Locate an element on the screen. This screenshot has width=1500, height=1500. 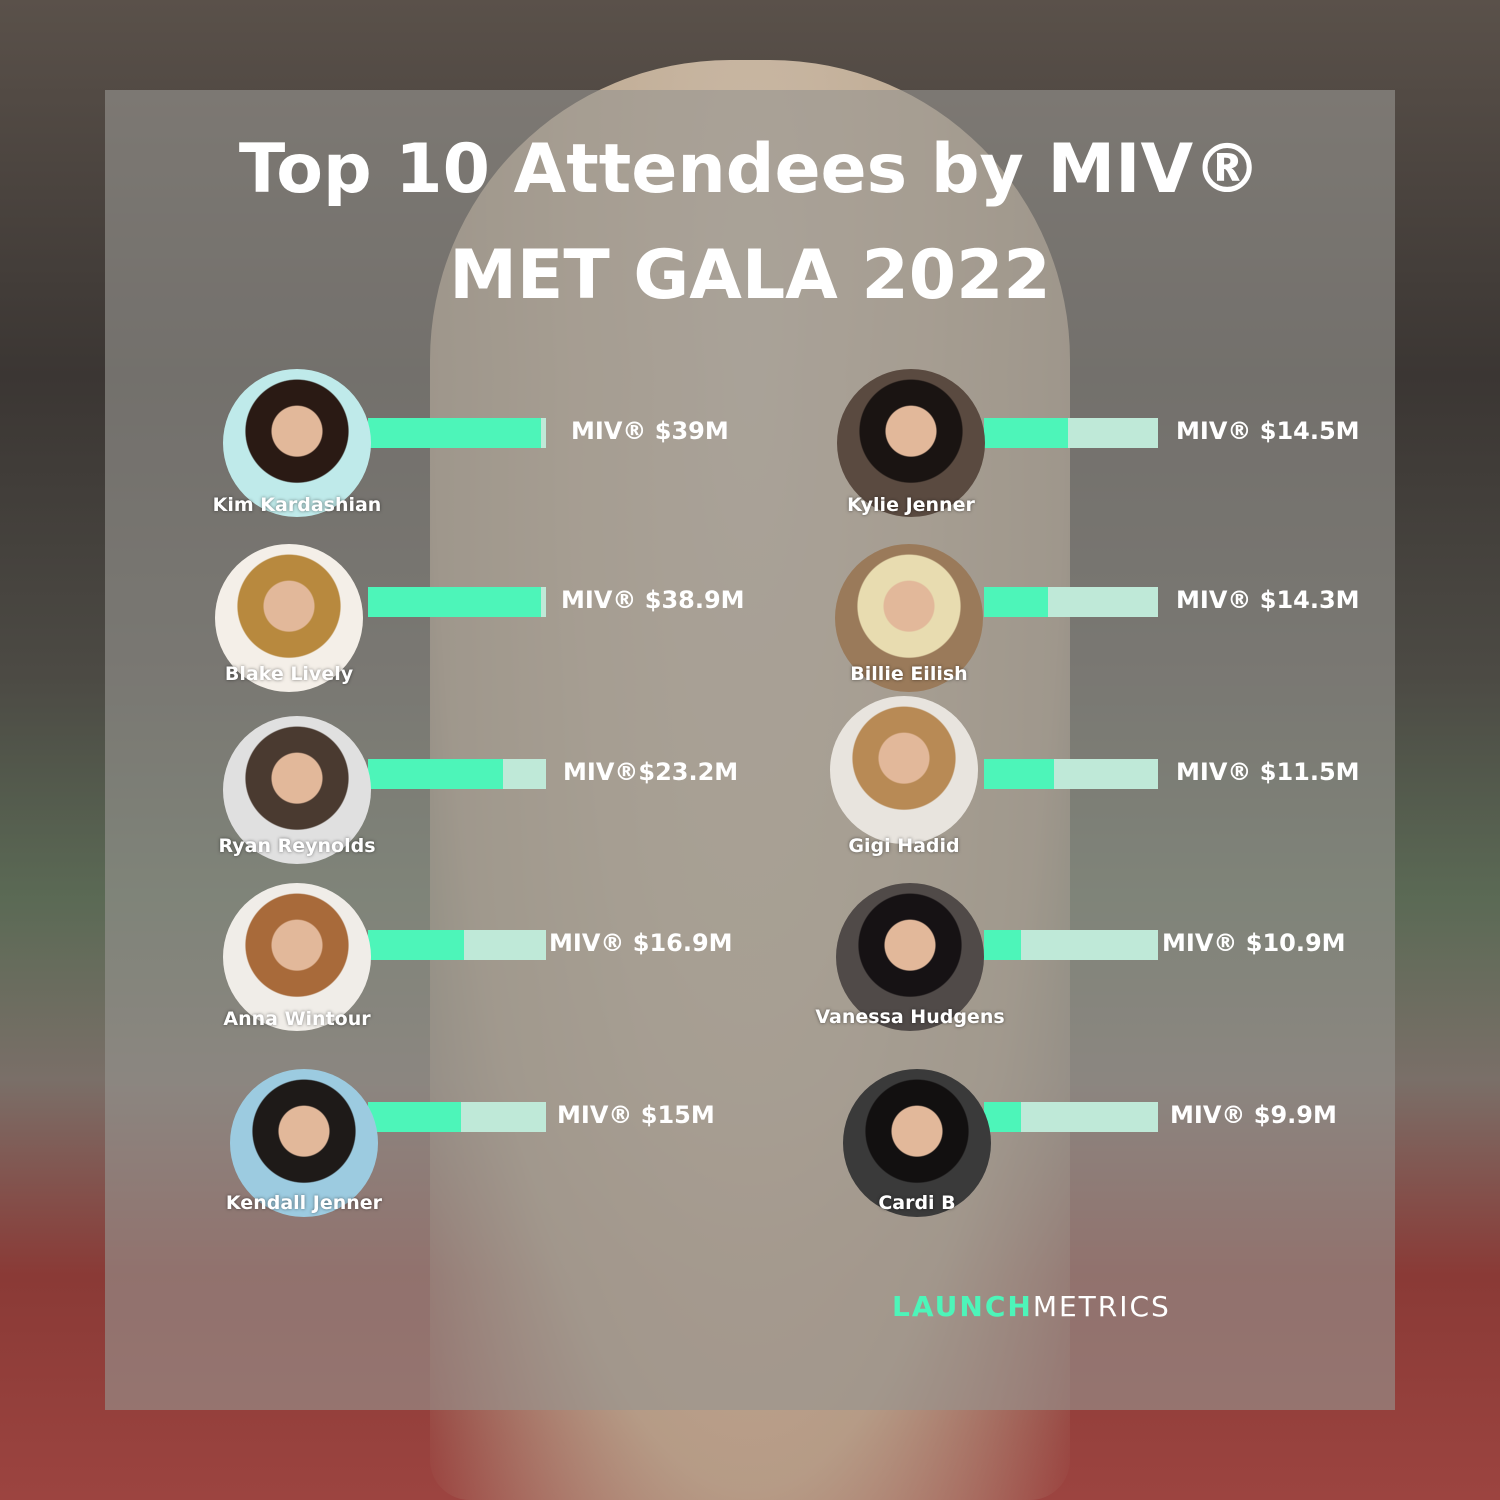
miv-value-label: MIV® $15M is located at coordinates (636, 1115).